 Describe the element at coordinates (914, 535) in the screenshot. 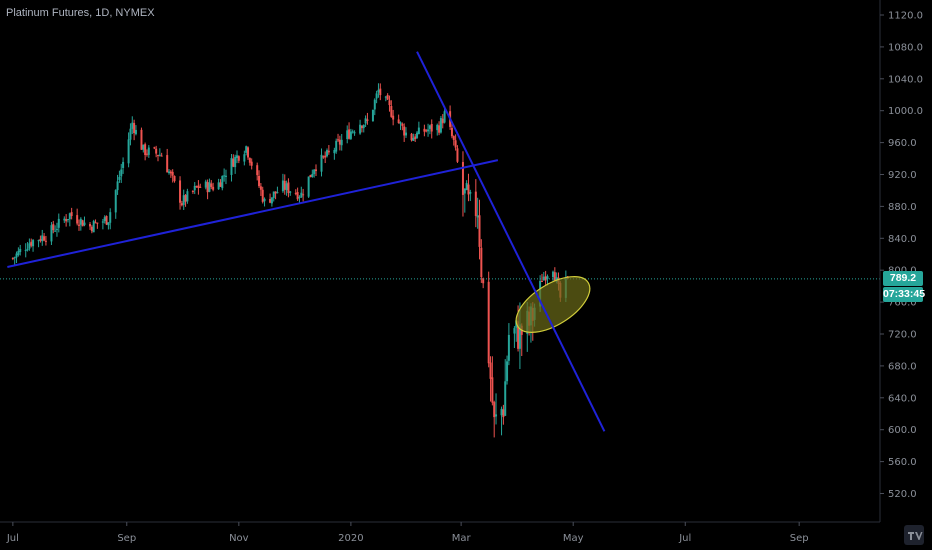

I see `tradingview-logo-icon` at that location.